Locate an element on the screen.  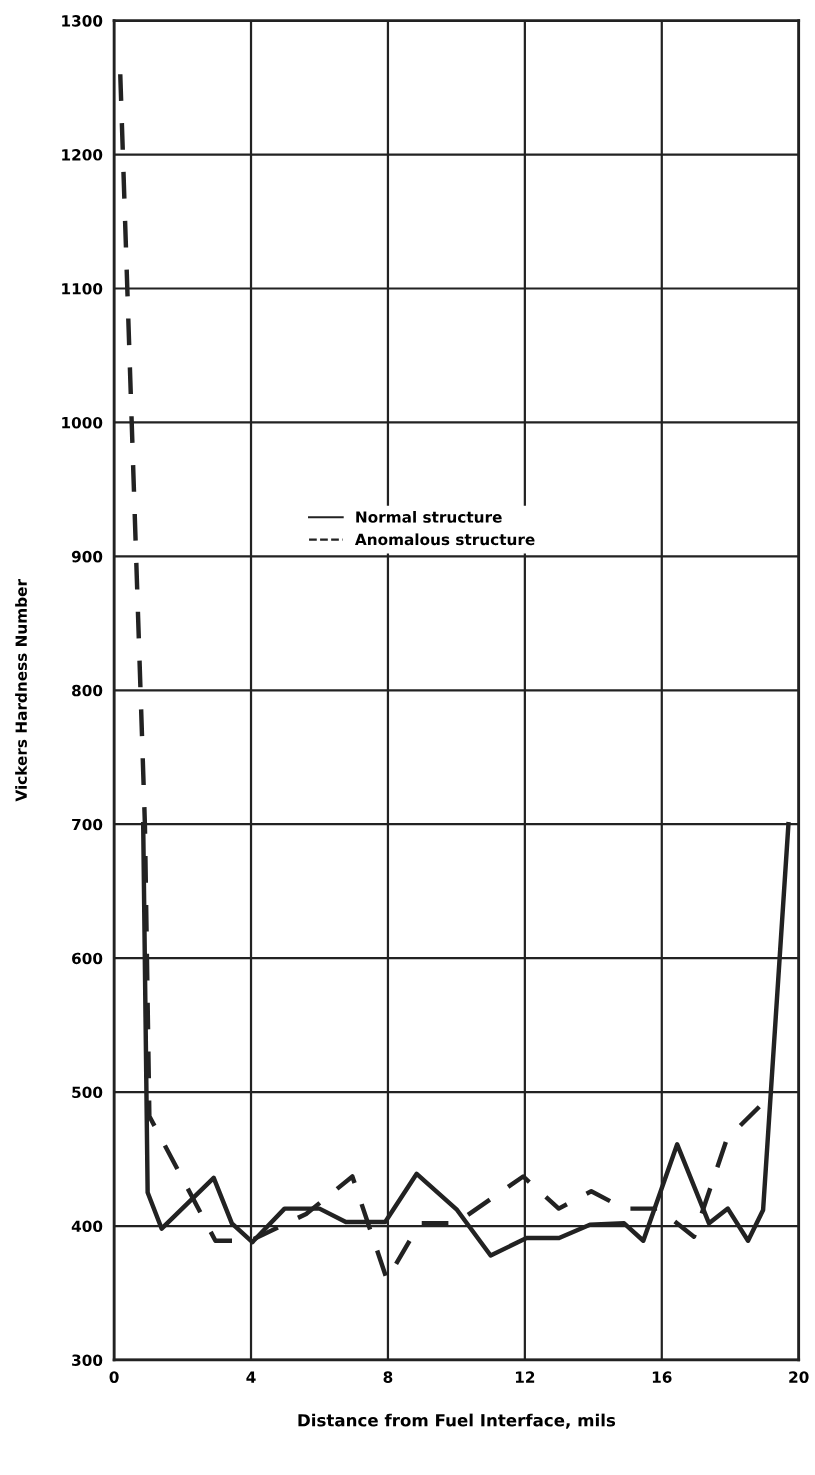
y-tick-label: 800 is located at coordinates (87, 690).